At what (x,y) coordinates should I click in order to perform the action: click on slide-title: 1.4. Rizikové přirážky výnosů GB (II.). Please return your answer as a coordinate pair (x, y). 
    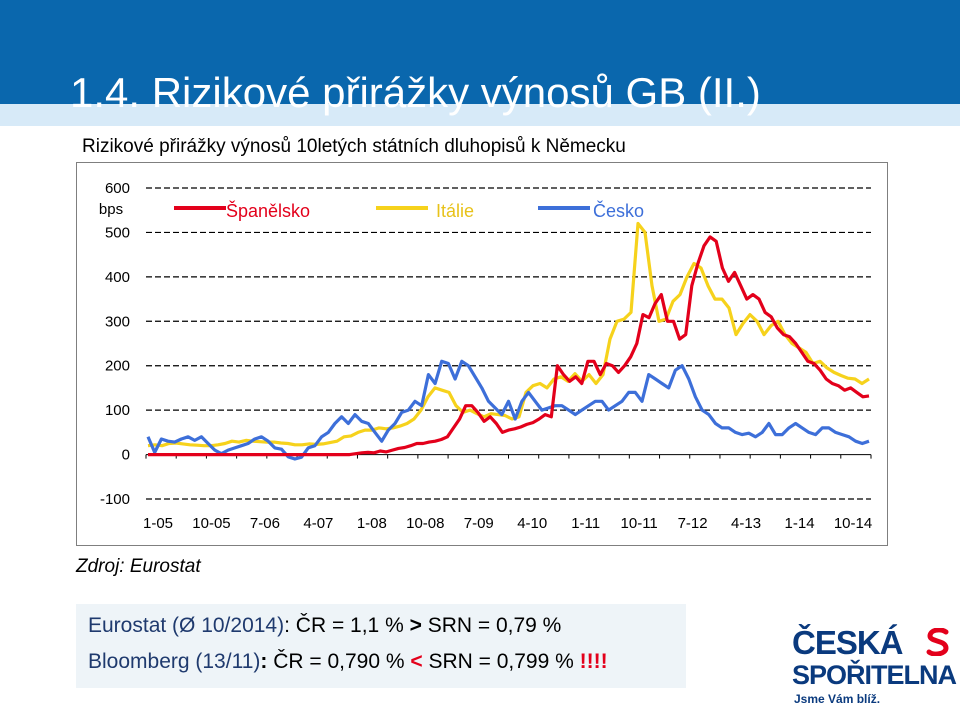
    Looking at the image, I should click on (415, 92).